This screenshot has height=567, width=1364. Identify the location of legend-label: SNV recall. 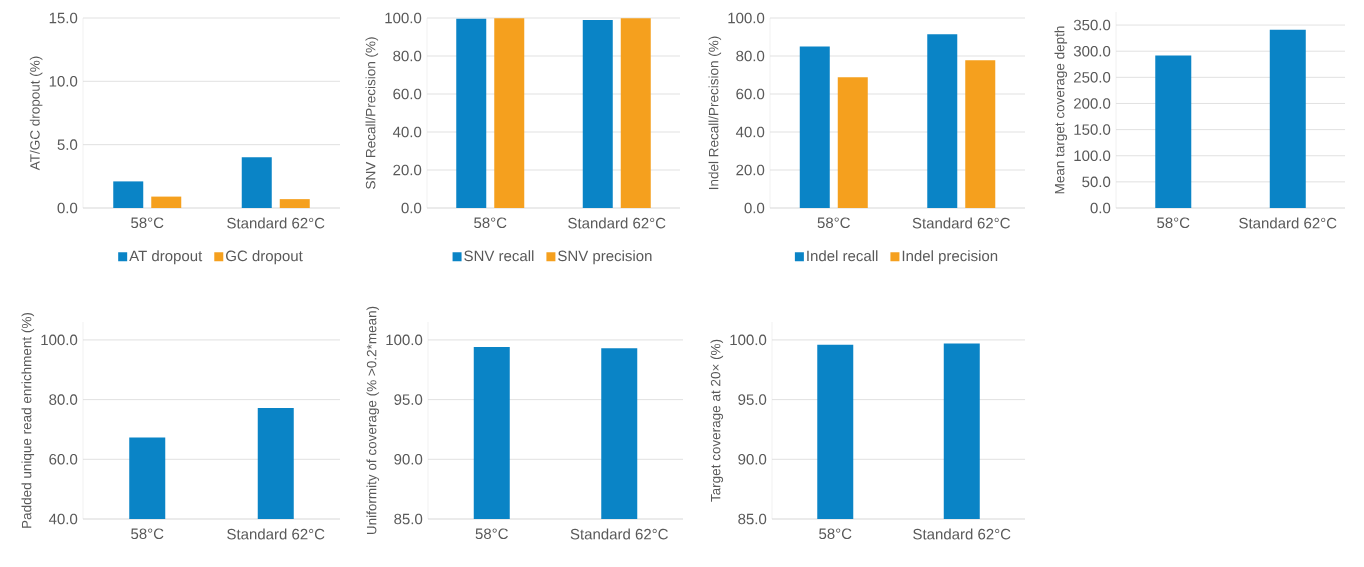
(499, 256).